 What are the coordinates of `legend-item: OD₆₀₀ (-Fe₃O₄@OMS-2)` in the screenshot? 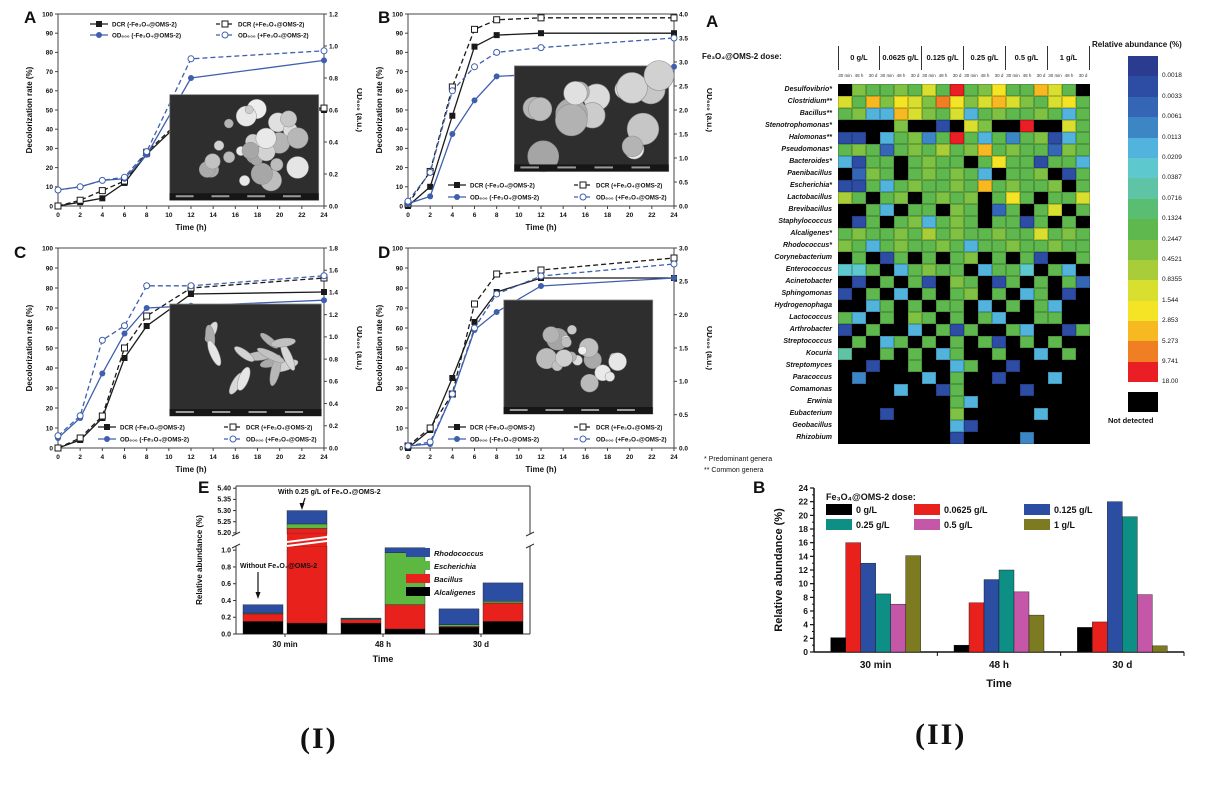 It's located at (493, 197).